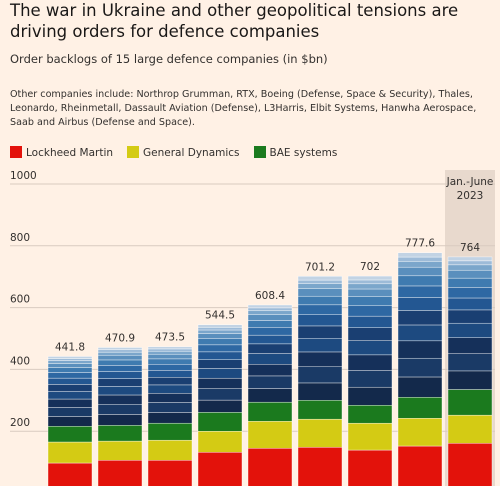 This screenshot has width=500, height=486. Describe the element at coordinates (120, 338) in the screenshot. I see `total-label: 470.9` at that location.